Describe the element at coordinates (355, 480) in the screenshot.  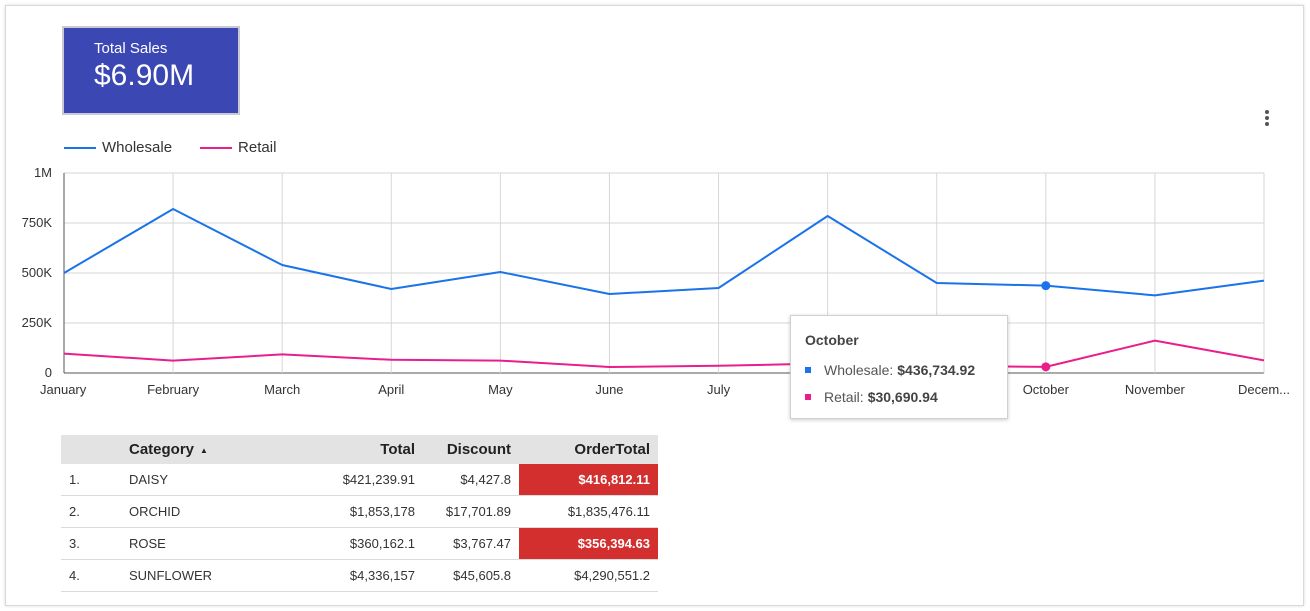
I see `row-total: $421,239.91` at that location.